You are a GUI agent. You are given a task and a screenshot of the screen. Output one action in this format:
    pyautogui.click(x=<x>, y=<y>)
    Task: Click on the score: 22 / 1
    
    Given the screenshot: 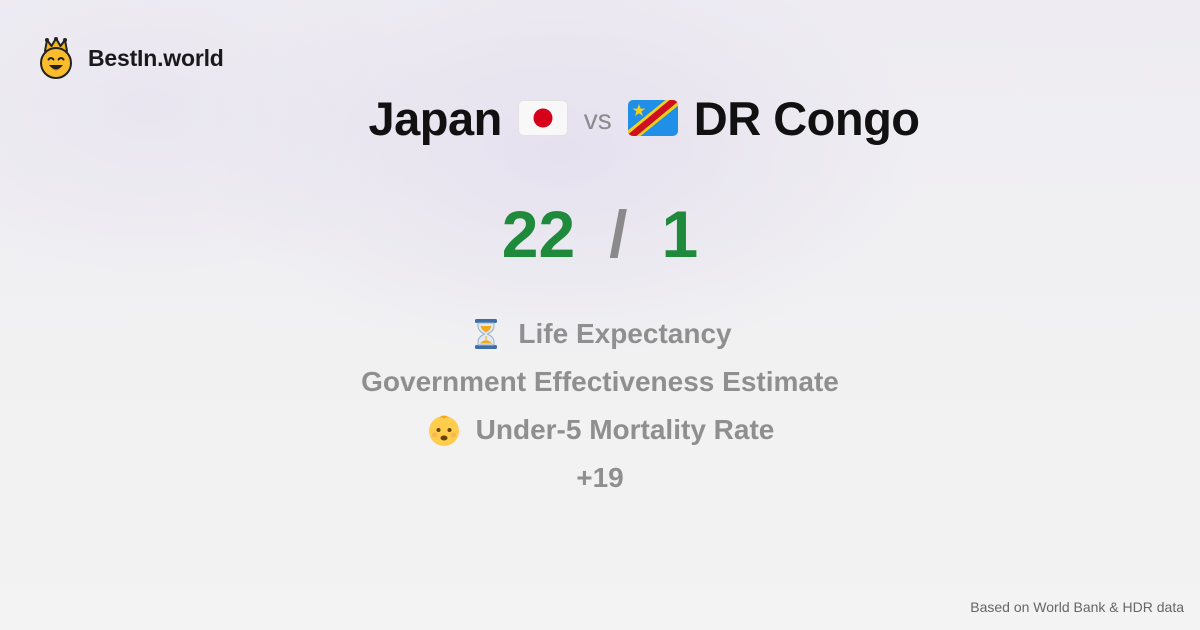 What is the action you would take?
    pyautogui.click(x=600, y=234)
    